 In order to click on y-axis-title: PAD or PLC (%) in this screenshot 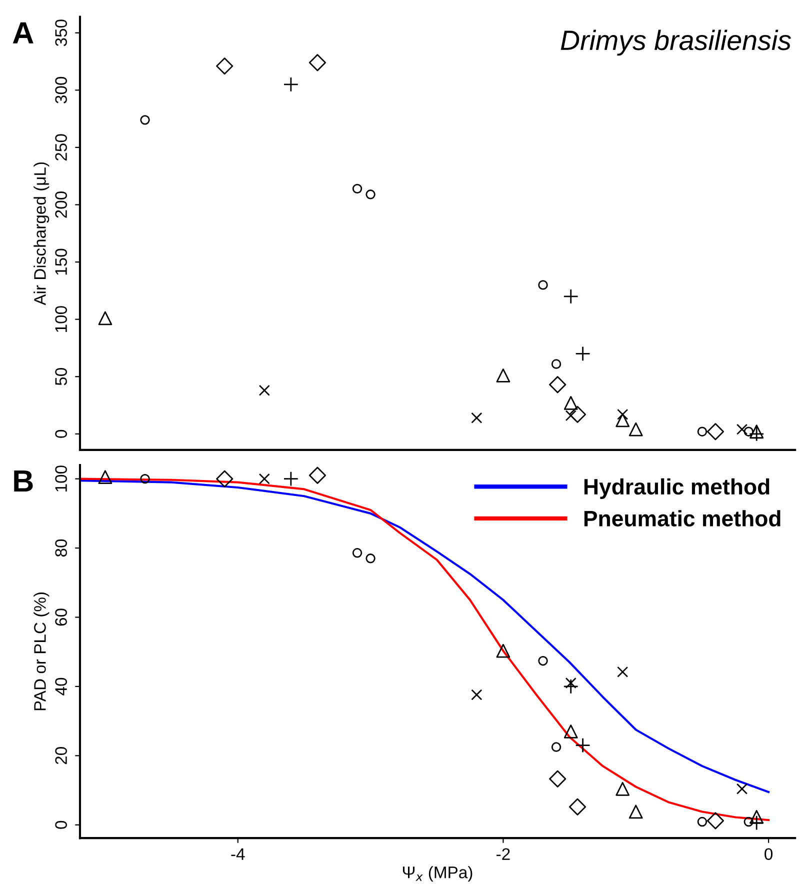, I will do `click(42, 651)`.